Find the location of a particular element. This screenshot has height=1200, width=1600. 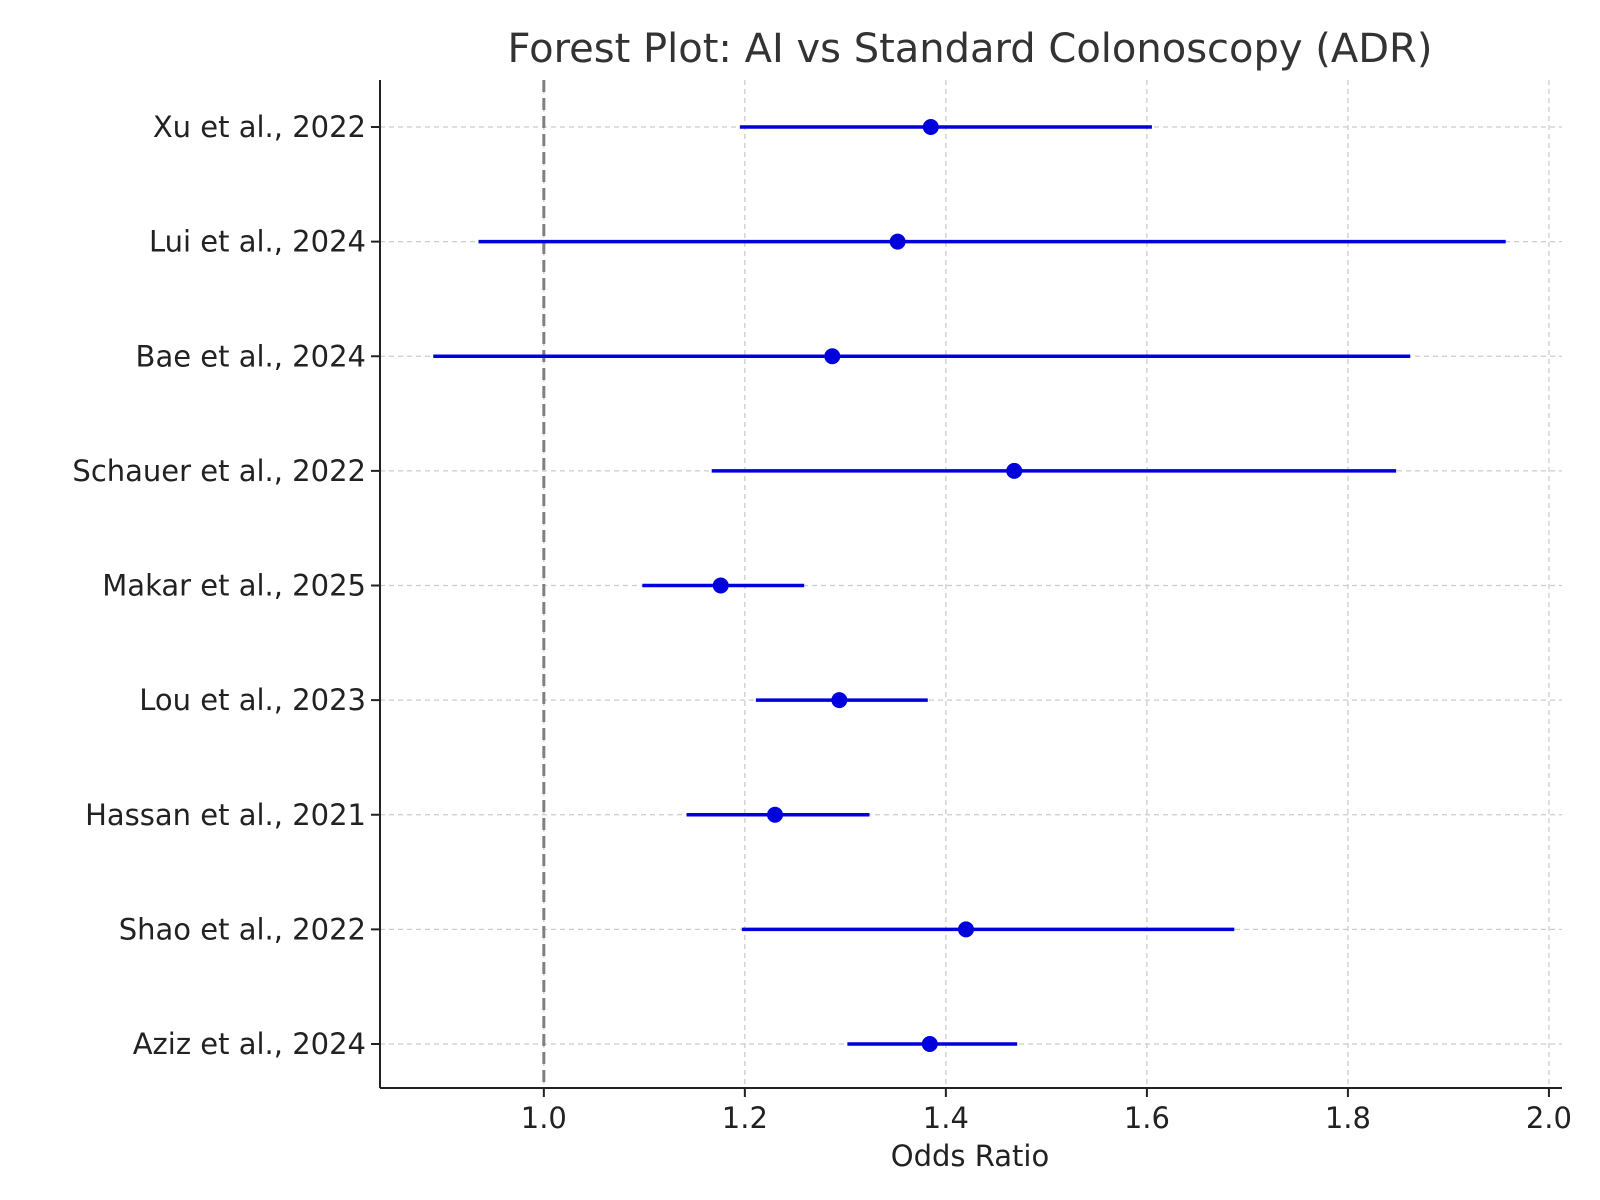

study-label: Lou et al., 2023 is located at coordinates (252, 700).